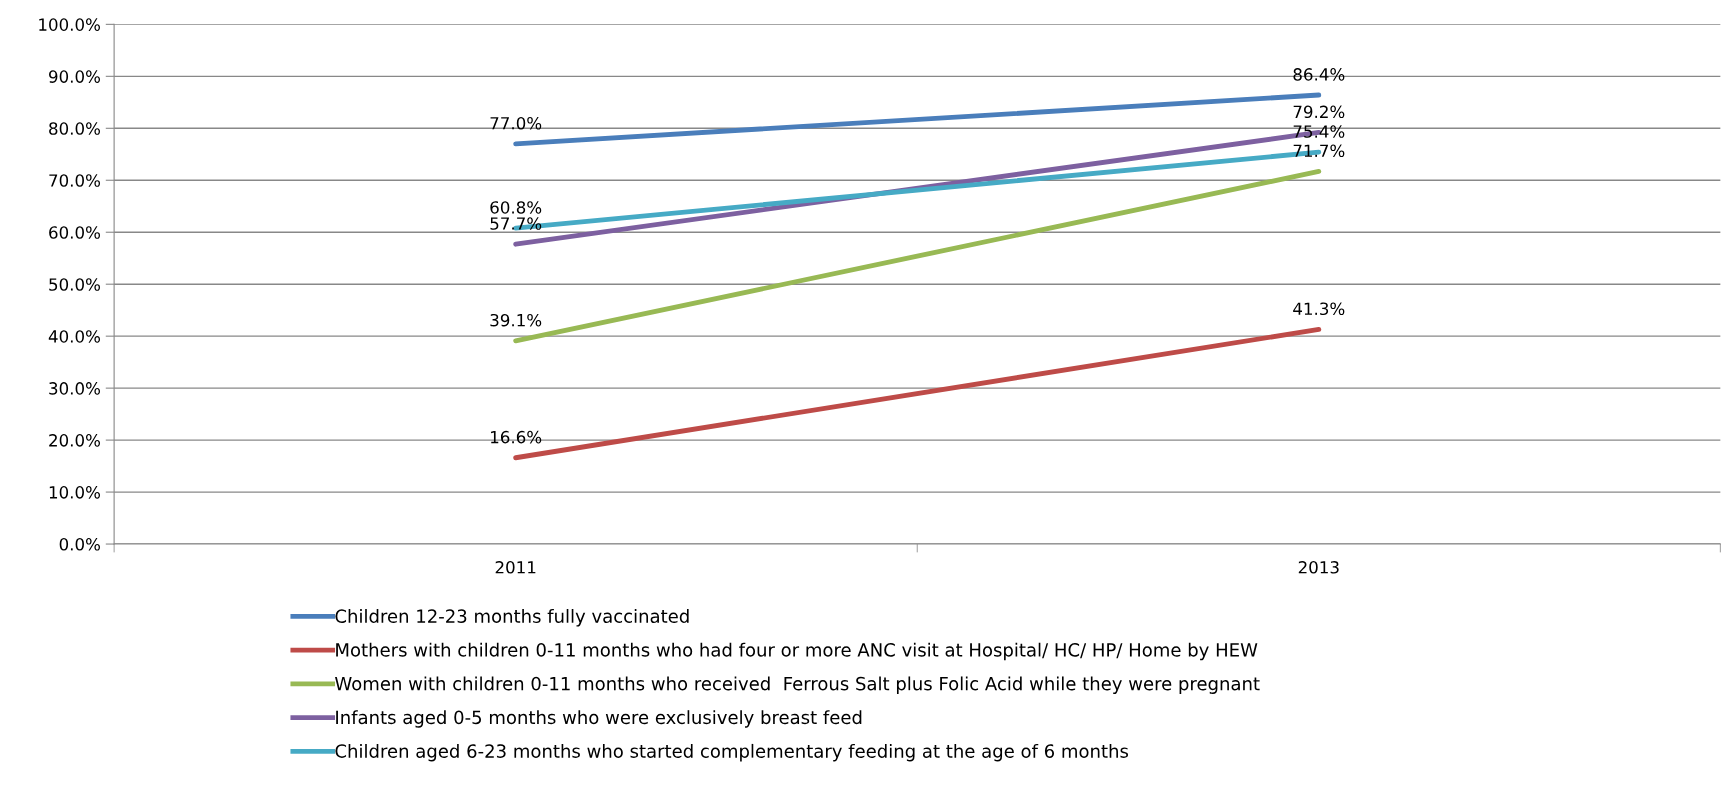  I want to click on legend-label: Infants aged 0-5 months who were exclusively breast feed, so click(599, 719).